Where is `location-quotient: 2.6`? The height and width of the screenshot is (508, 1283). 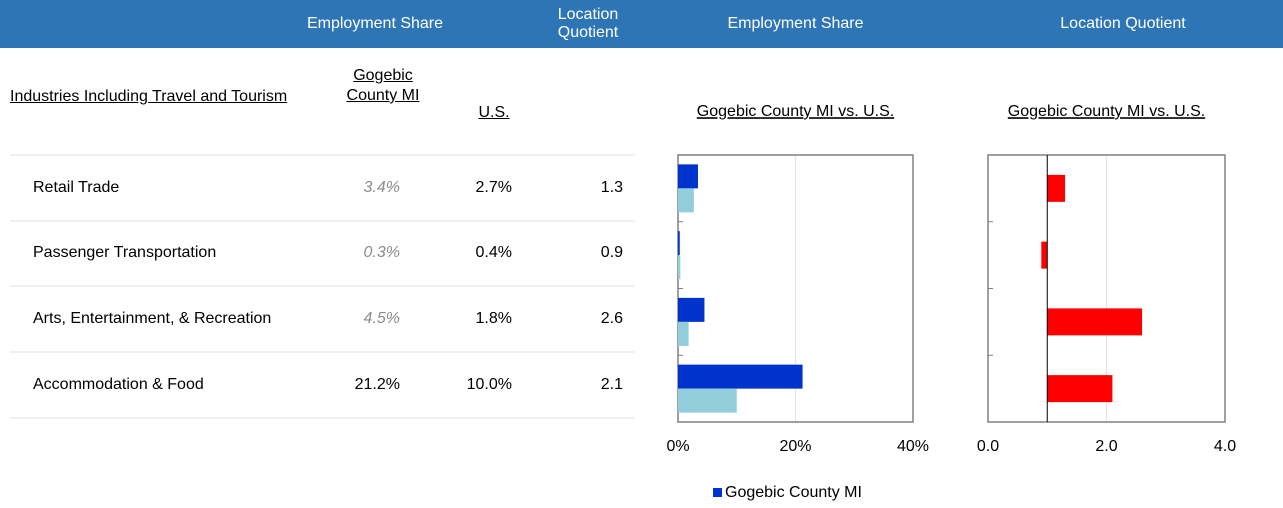
location-quotient: 2.6 is located at coordinates (611, 318).